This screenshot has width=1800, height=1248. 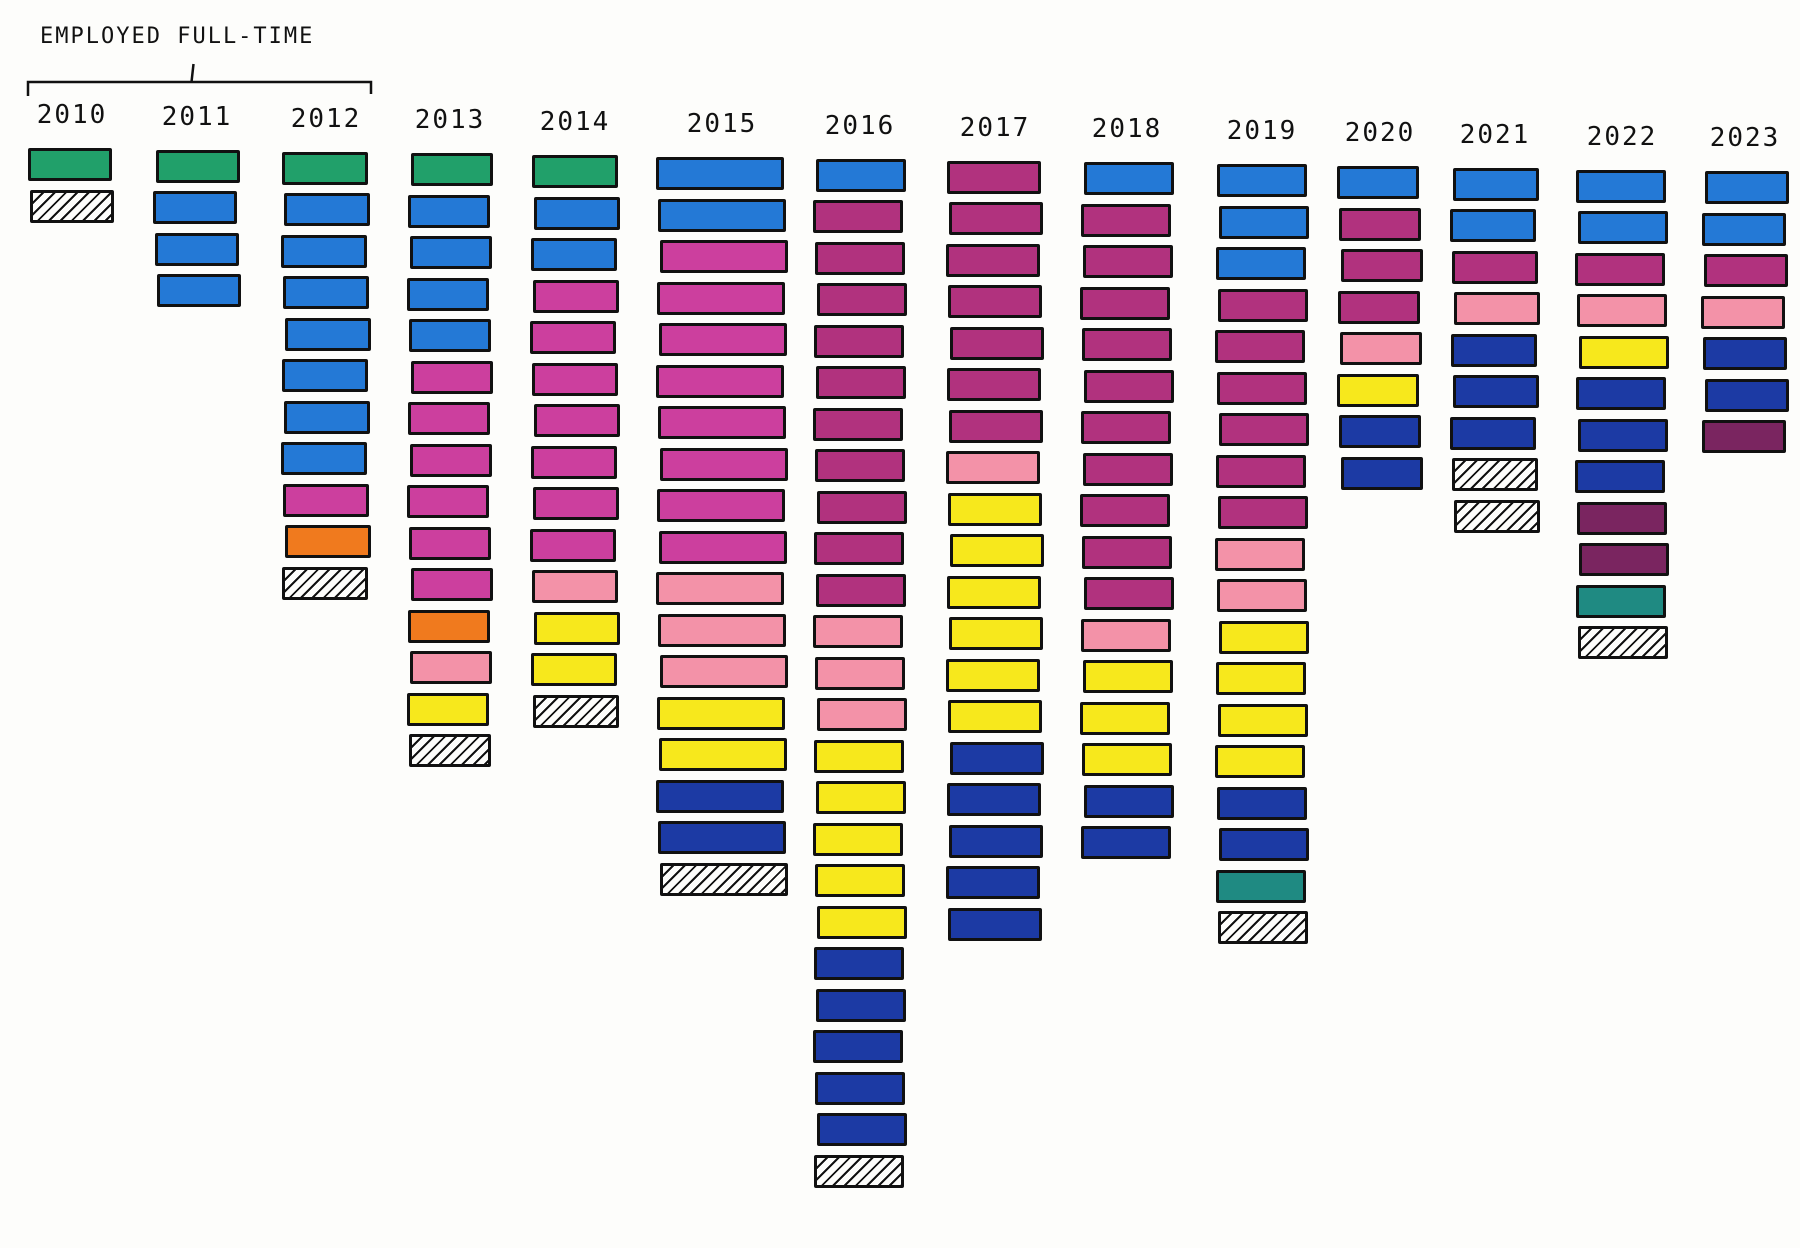 I want to click on block-2019-13-yellow, so click(x=1261, y=679).